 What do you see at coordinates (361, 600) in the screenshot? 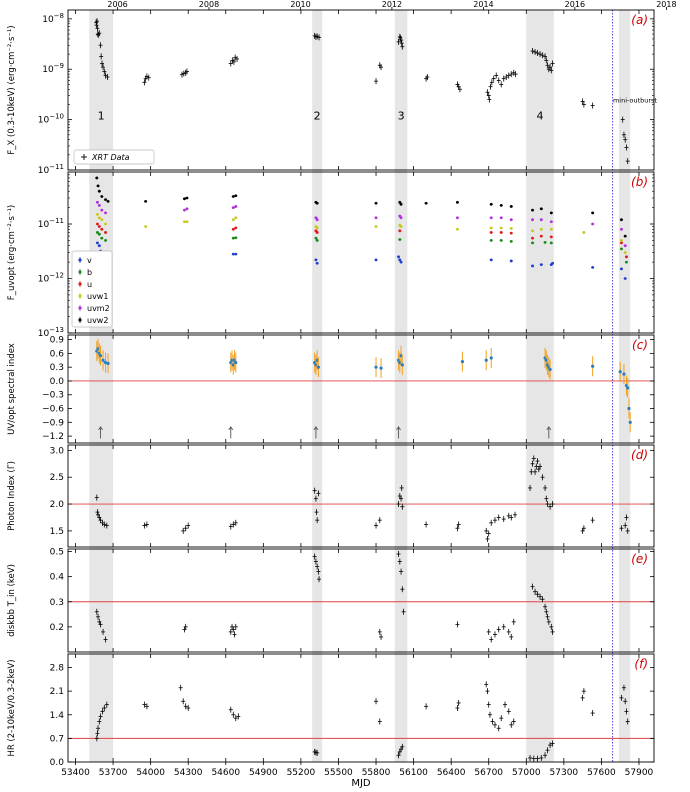
I see `panel-frame-e` at bounding box center [361, 600].